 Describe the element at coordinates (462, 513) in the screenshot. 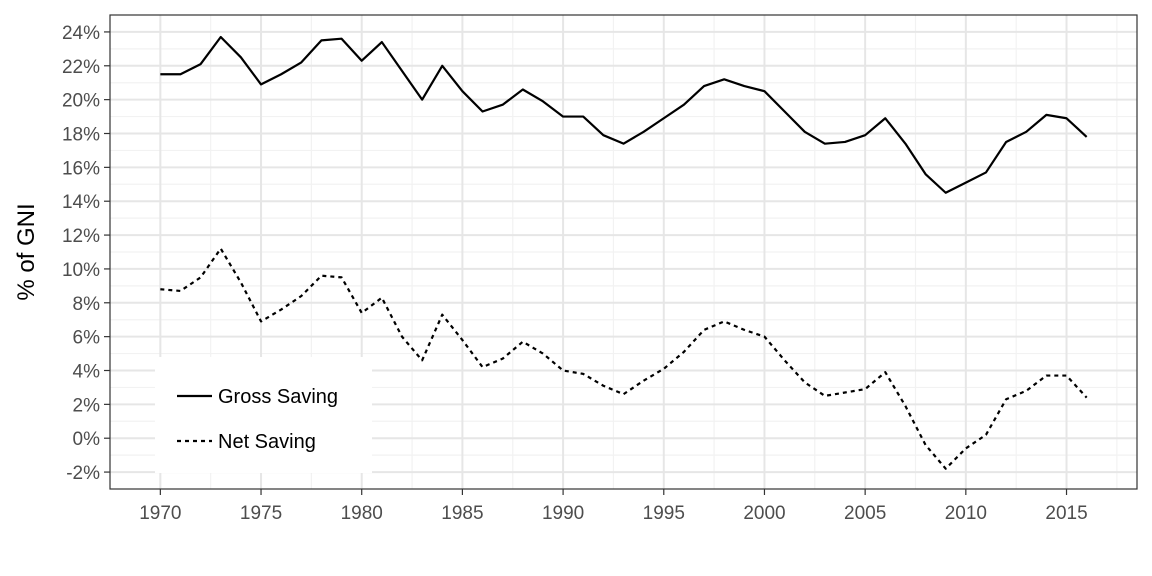

I see `x-tick-label: 1985` at that location.